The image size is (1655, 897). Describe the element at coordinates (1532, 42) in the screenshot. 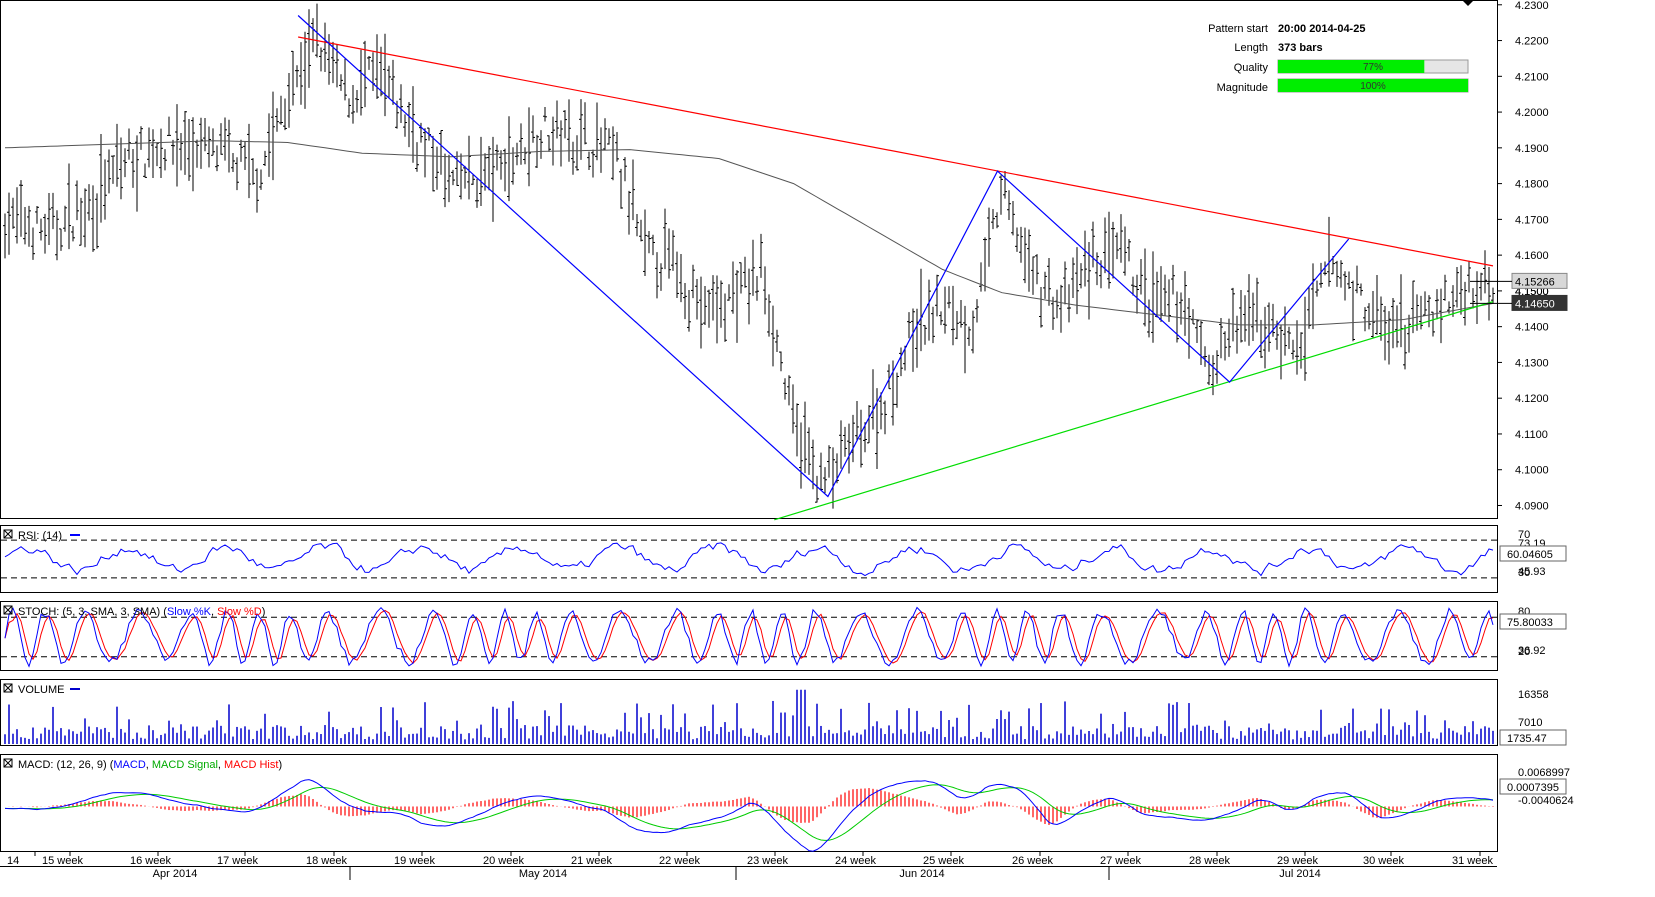

I see `price-tick-label: 4.2200` at that location.